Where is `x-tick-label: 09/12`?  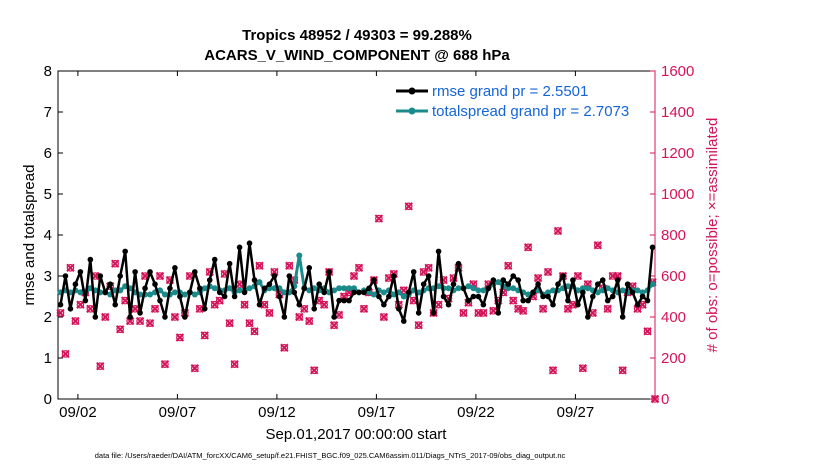 x-tick-label: 09/12 is located at coordinates (277, 412).